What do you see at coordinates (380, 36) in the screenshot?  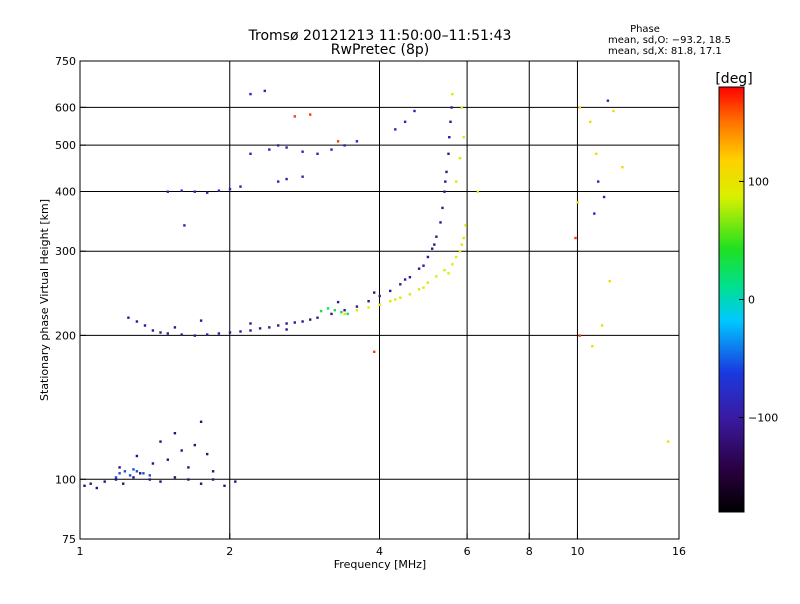 I see `chart-title: Tromsø 20121213 11:50:00–11:51:43` at bounding box center [380, 36].